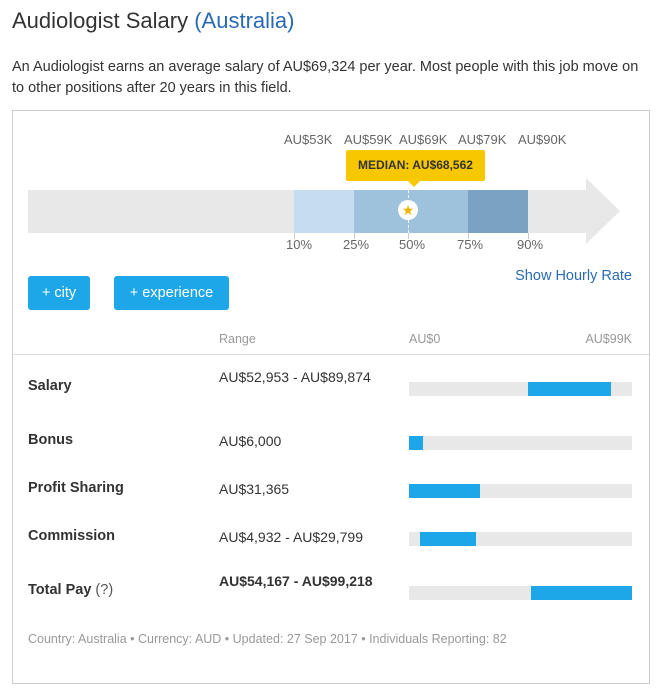 The height and width of the screenshot is (692, 656). I want to click on percentile-label-75: 75%, so click(470, 244).